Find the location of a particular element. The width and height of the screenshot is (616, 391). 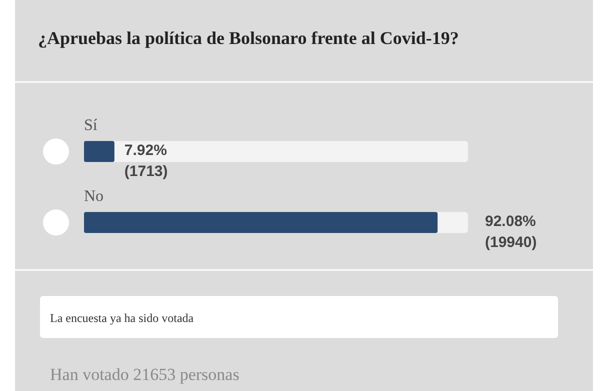

text: Han votado 21653 personas is located at coordinates (145, 374).